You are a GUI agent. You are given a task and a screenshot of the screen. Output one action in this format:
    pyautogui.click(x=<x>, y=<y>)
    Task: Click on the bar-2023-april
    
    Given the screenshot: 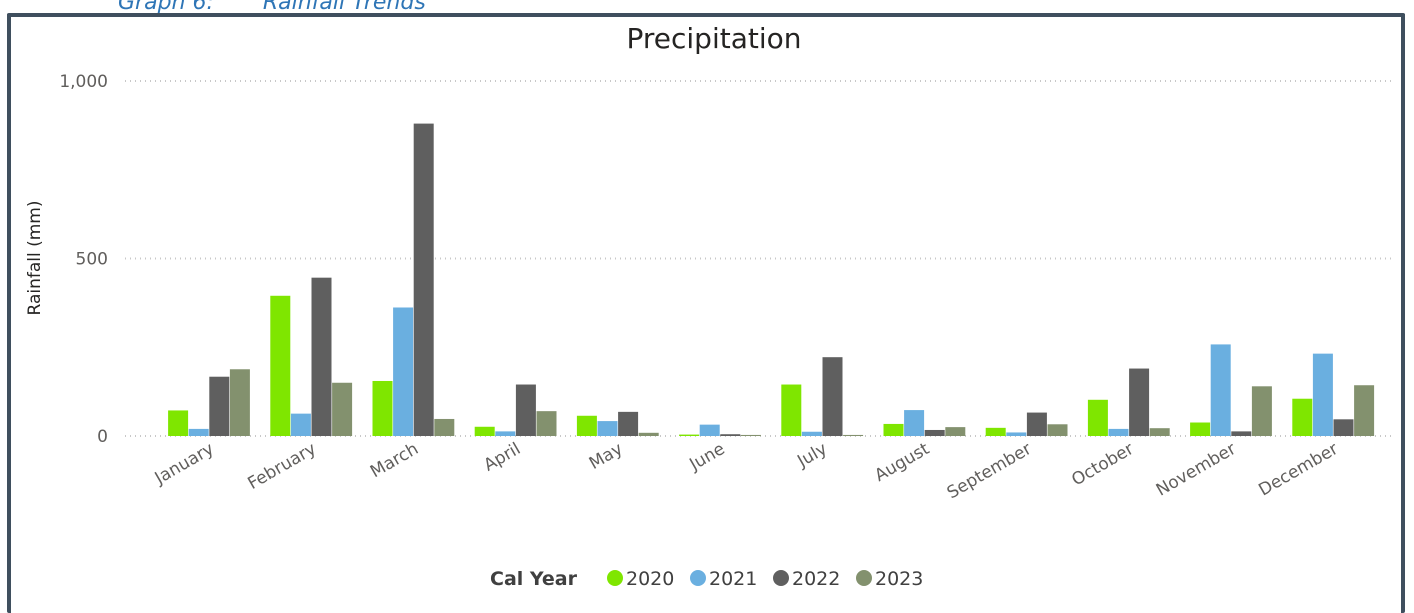 What is the action you would take?
    pyautogui.click(x=546, y=423)
    